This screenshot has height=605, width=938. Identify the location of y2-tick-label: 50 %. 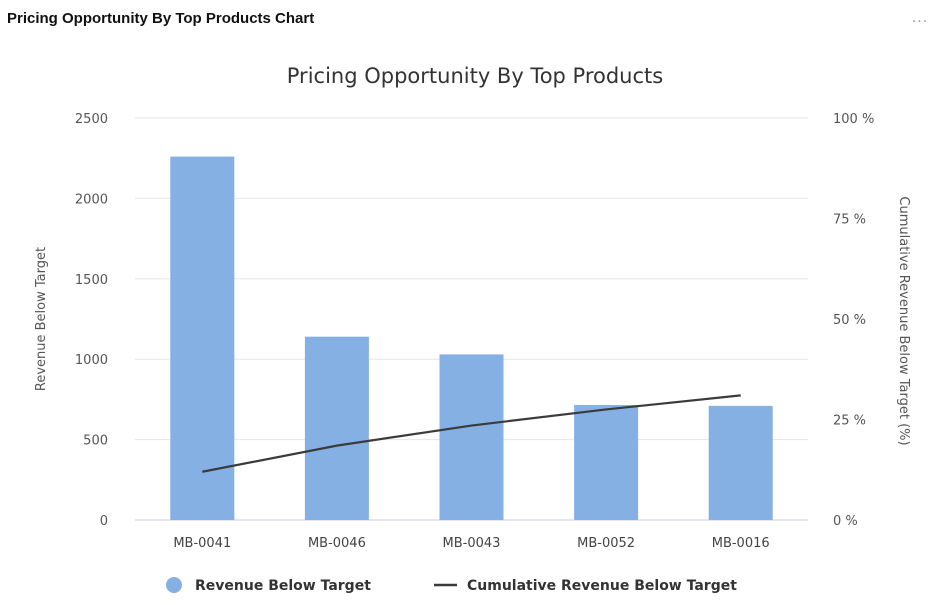
(849, 320).